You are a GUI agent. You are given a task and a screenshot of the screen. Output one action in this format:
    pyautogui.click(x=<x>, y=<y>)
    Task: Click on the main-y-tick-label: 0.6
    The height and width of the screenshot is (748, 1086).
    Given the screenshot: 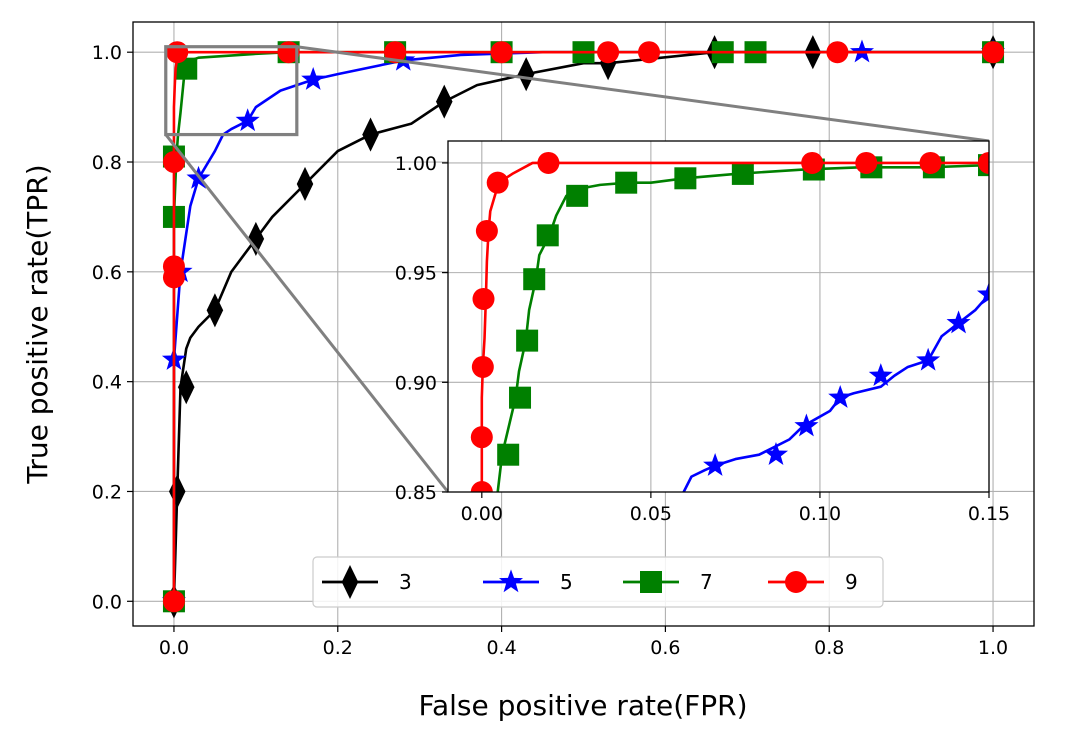 What is the action you would take?
    pyautogui.click(x=107, y=273)
    